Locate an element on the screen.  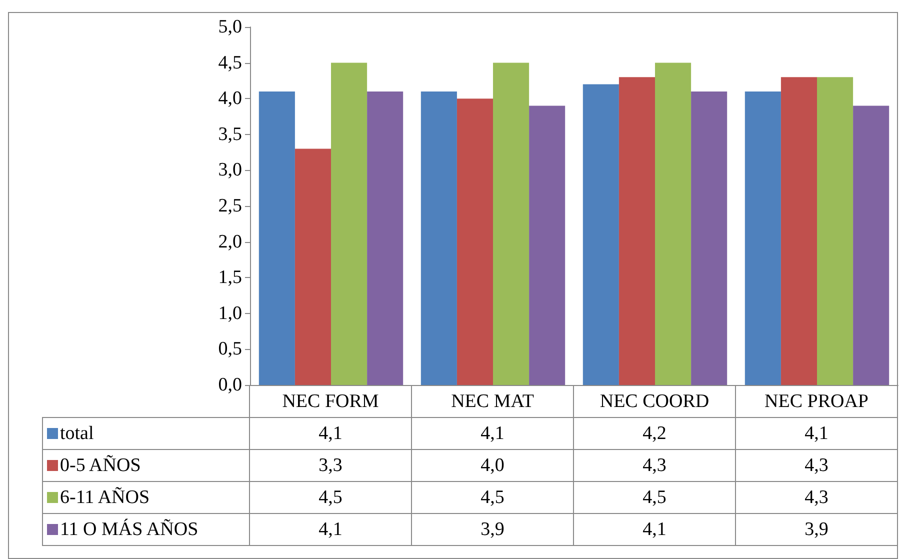
y-tick-label: 1,5 is located at coordinates (230, 277).